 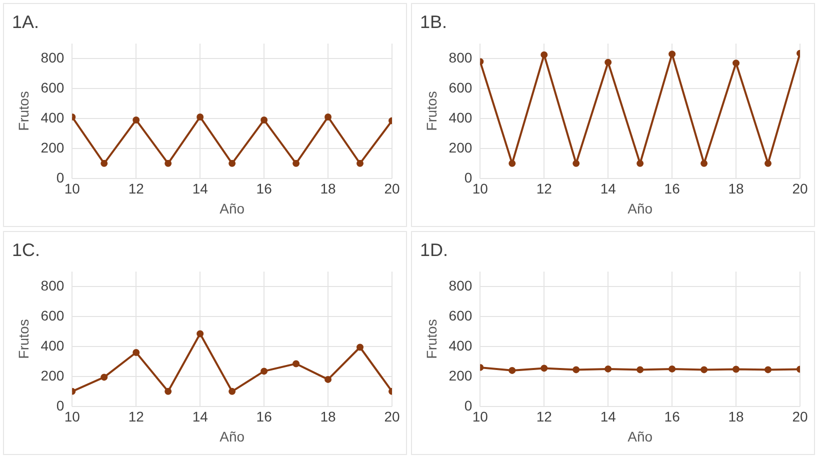 I want to click on chart-title: 1B., so click(x=434, y=22).